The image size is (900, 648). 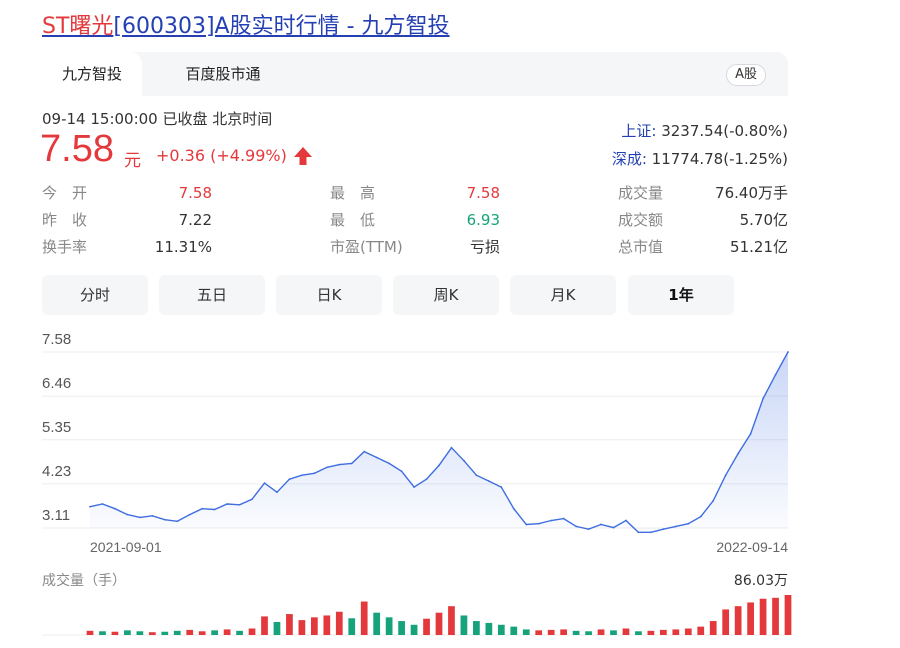 I want to click on index-shanghai: 上证: 3237.54(-0.80%), so click(x=704, y=130).